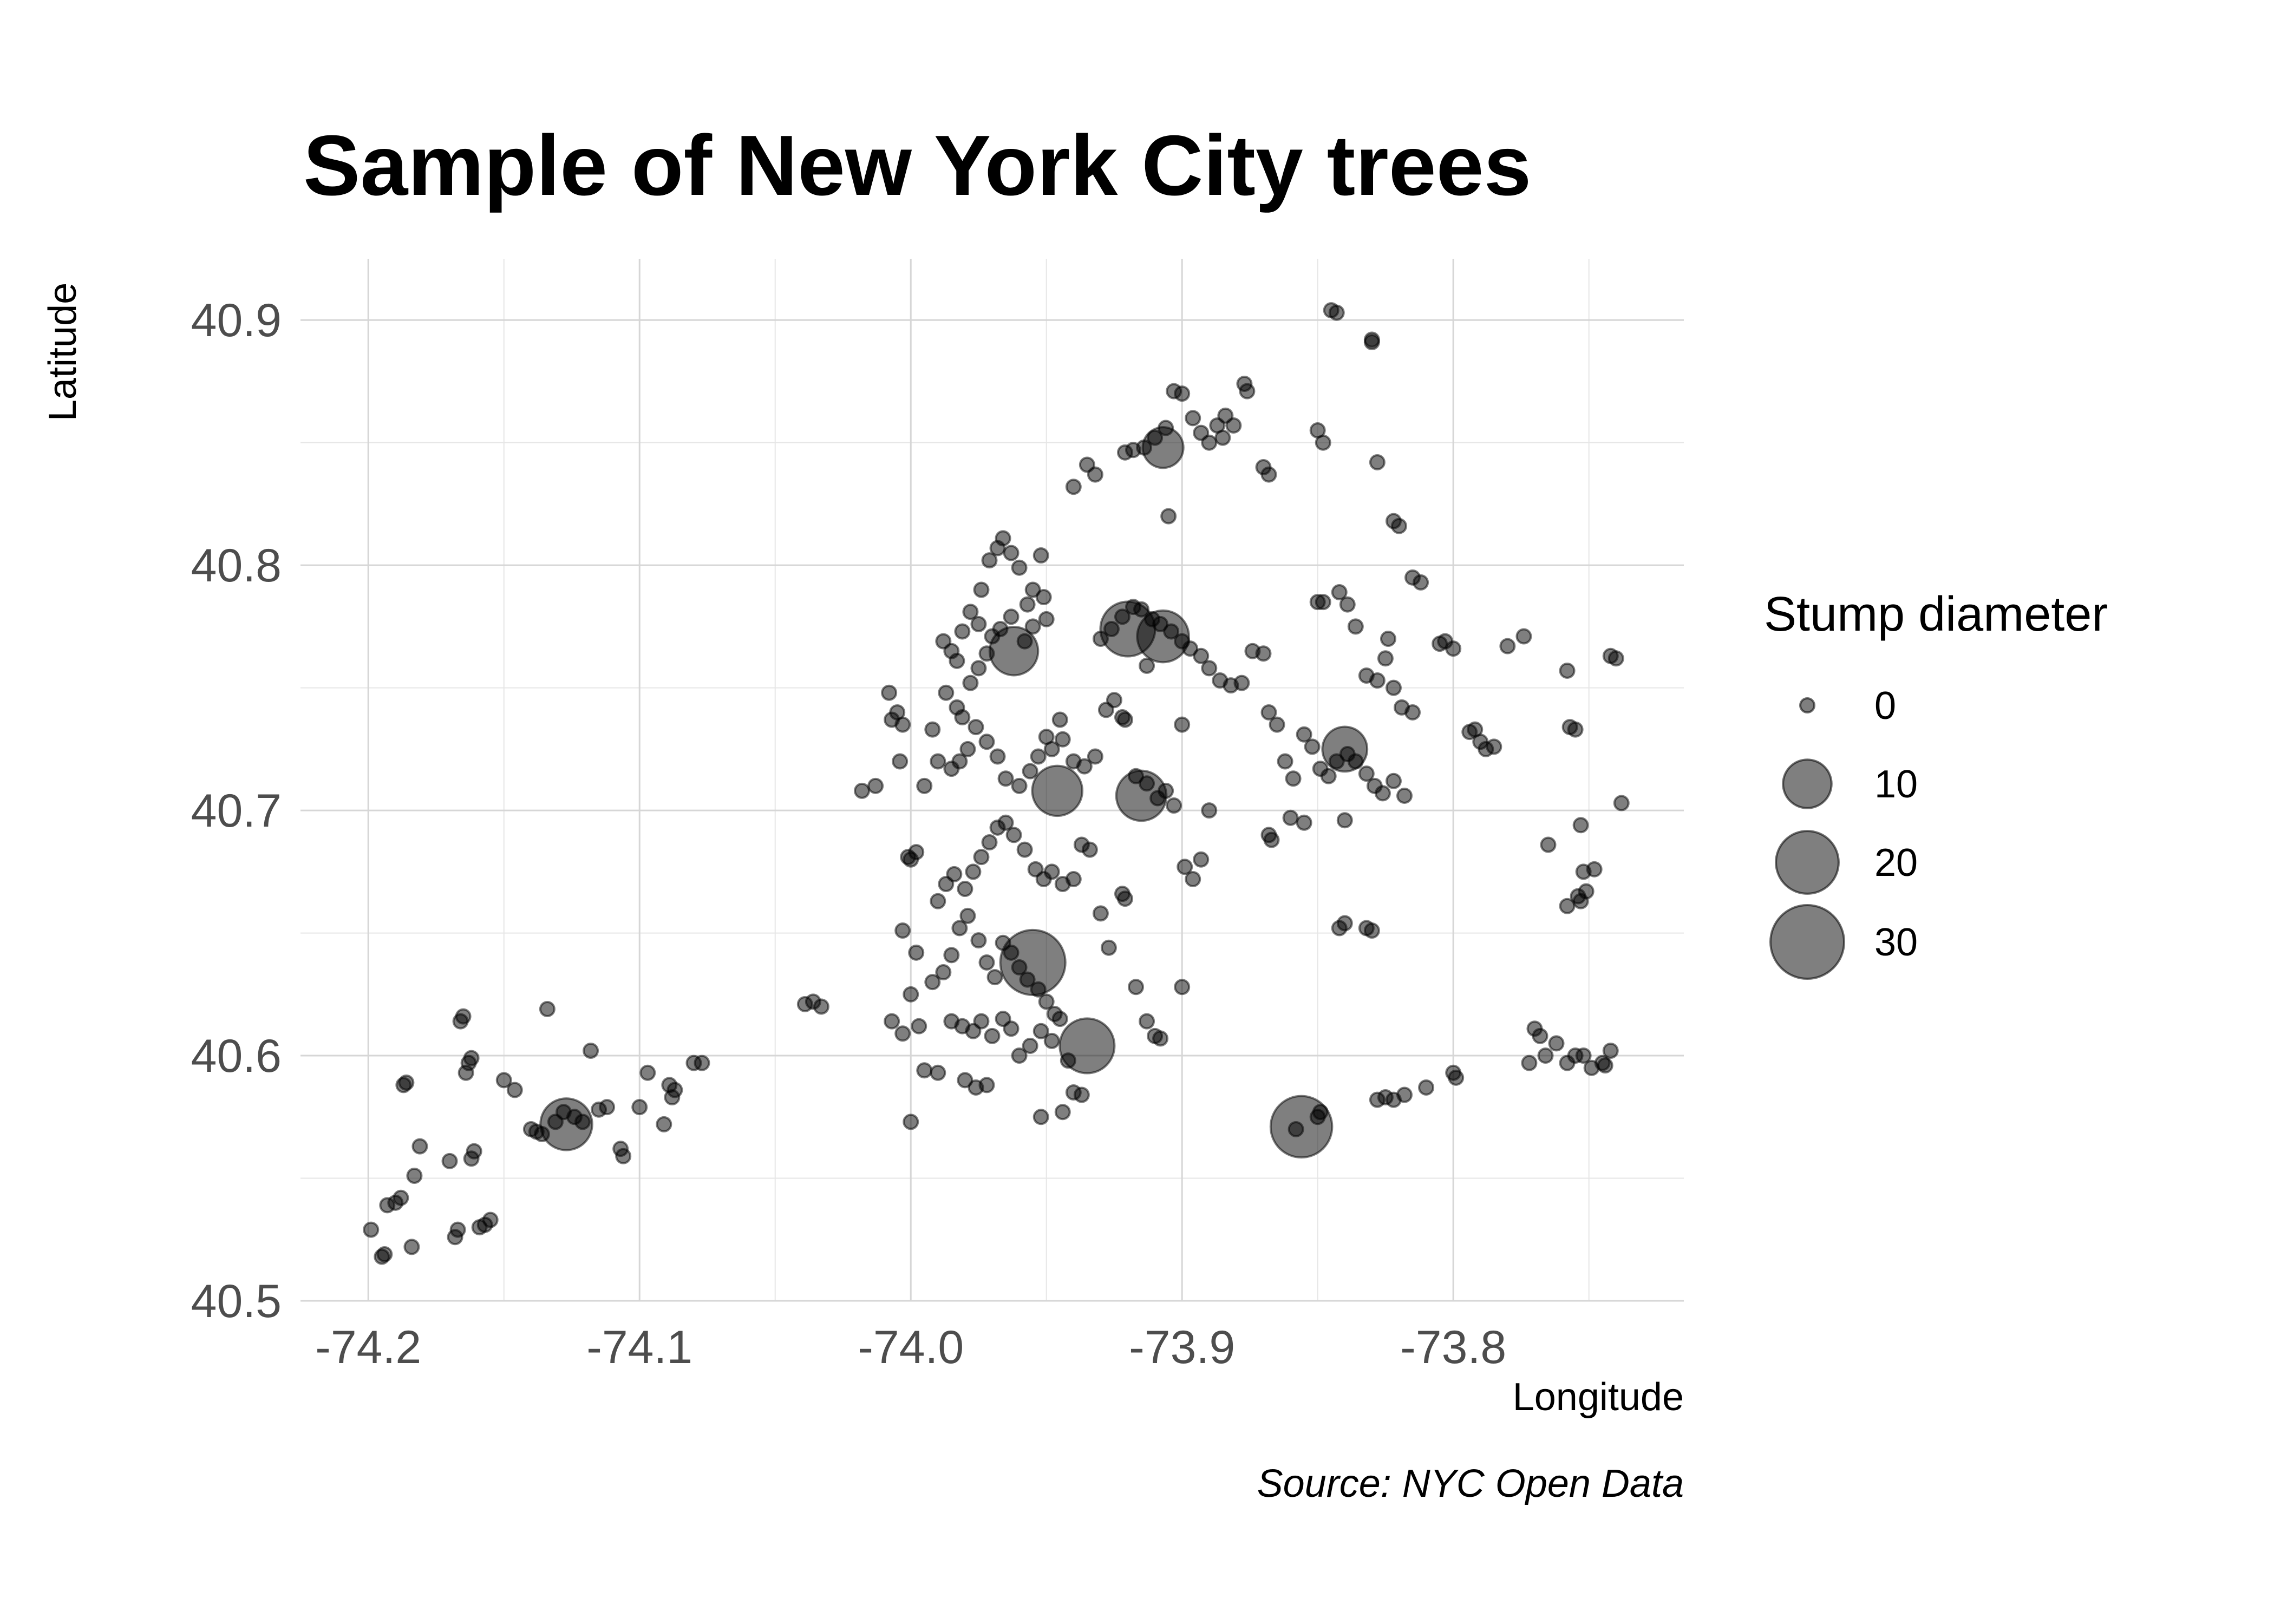  Describe the element at coordinates (1453, 1347) in the screenshot. I see `x-tick-label: -73.8` at that location.